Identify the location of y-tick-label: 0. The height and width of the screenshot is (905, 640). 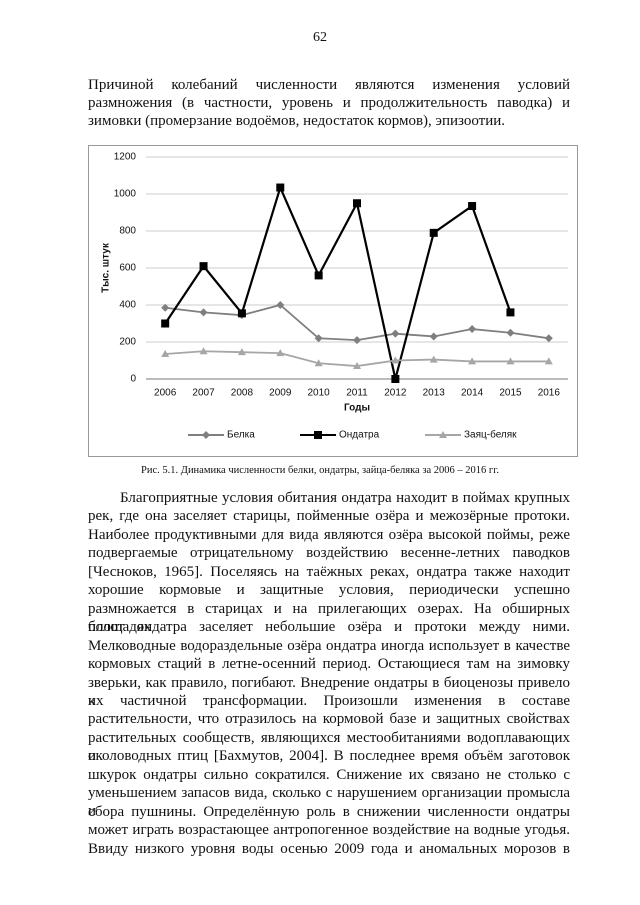
(133, 379).